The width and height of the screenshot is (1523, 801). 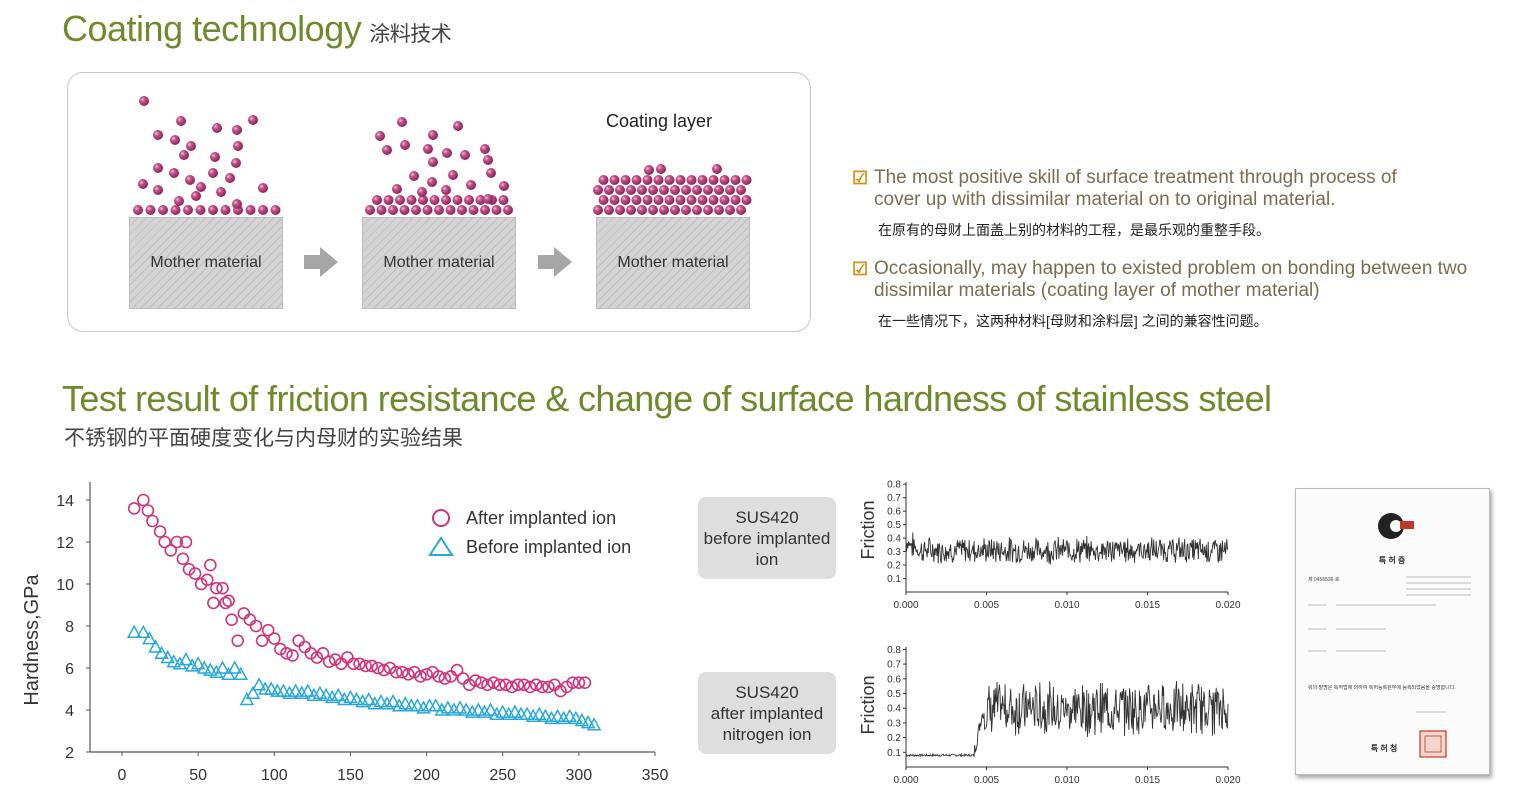 I want to click on coating-title: Coating technology 涂料技术, so click(x=257, y=29).